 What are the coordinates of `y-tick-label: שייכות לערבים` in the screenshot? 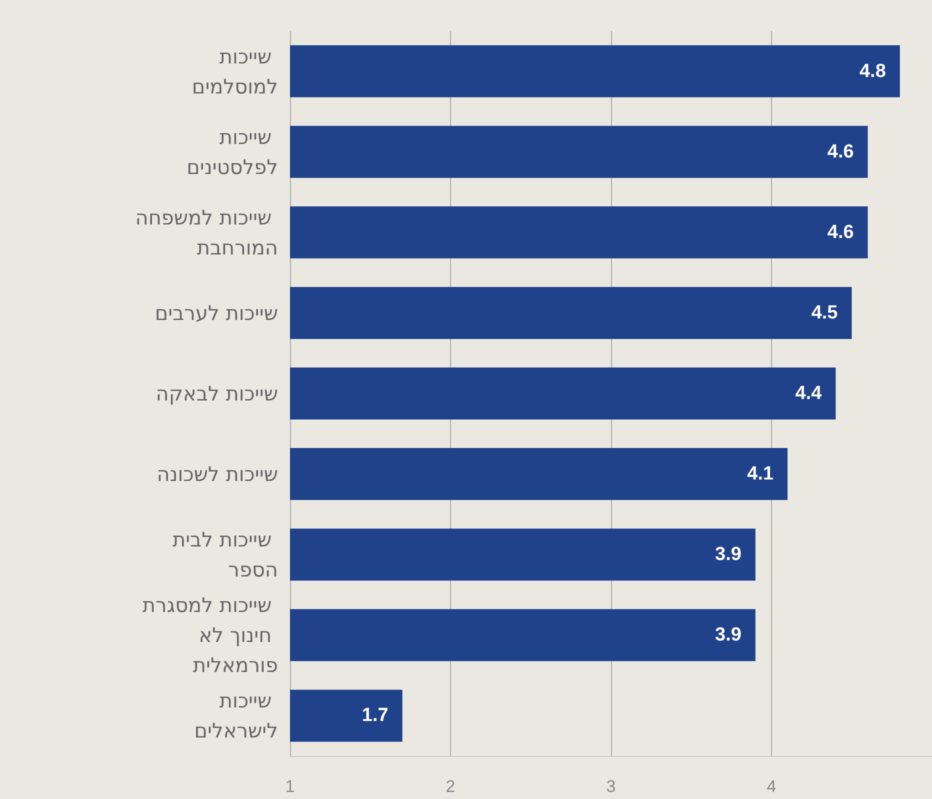 It's located at (216, 312).